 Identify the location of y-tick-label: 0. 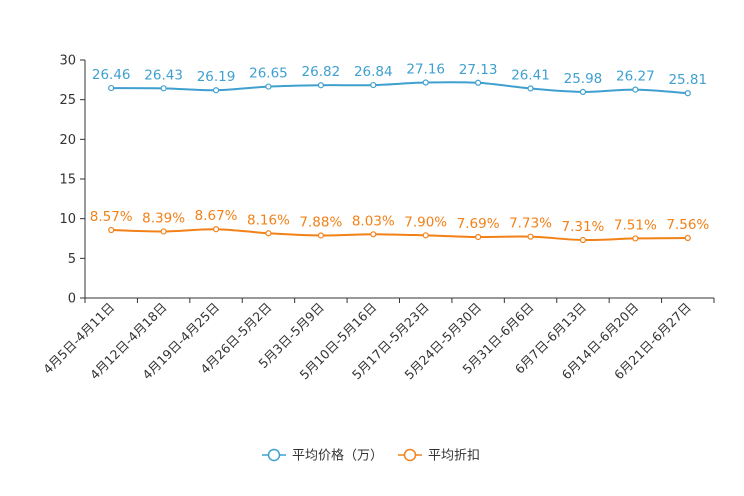
(72, 299).